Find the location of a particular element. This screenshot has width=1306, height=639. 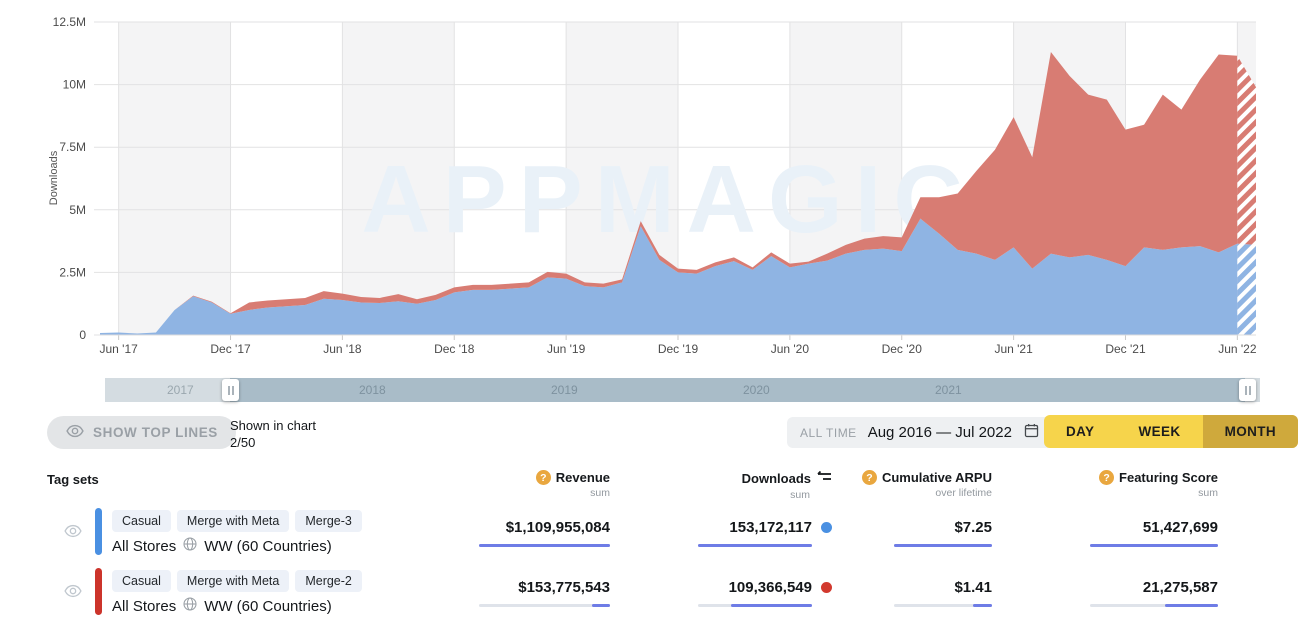

svg-text: Jun '17 is located at coordinates (118, 349).